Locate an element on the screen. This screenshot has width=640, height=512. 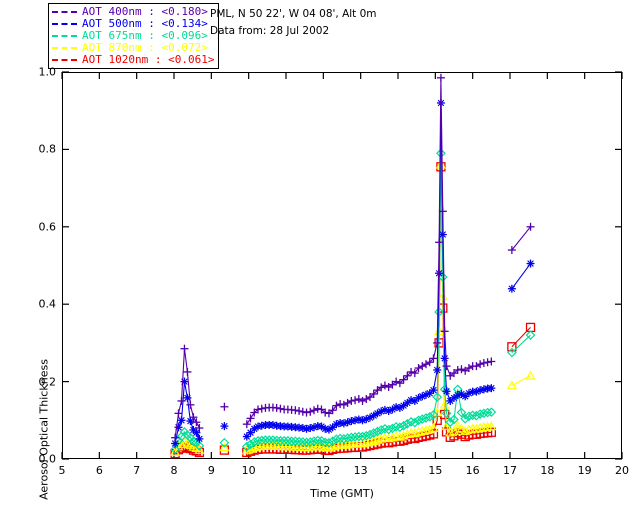
y-axis-label: Aerosol Optical Thickness is located at coordinates (44, 429).